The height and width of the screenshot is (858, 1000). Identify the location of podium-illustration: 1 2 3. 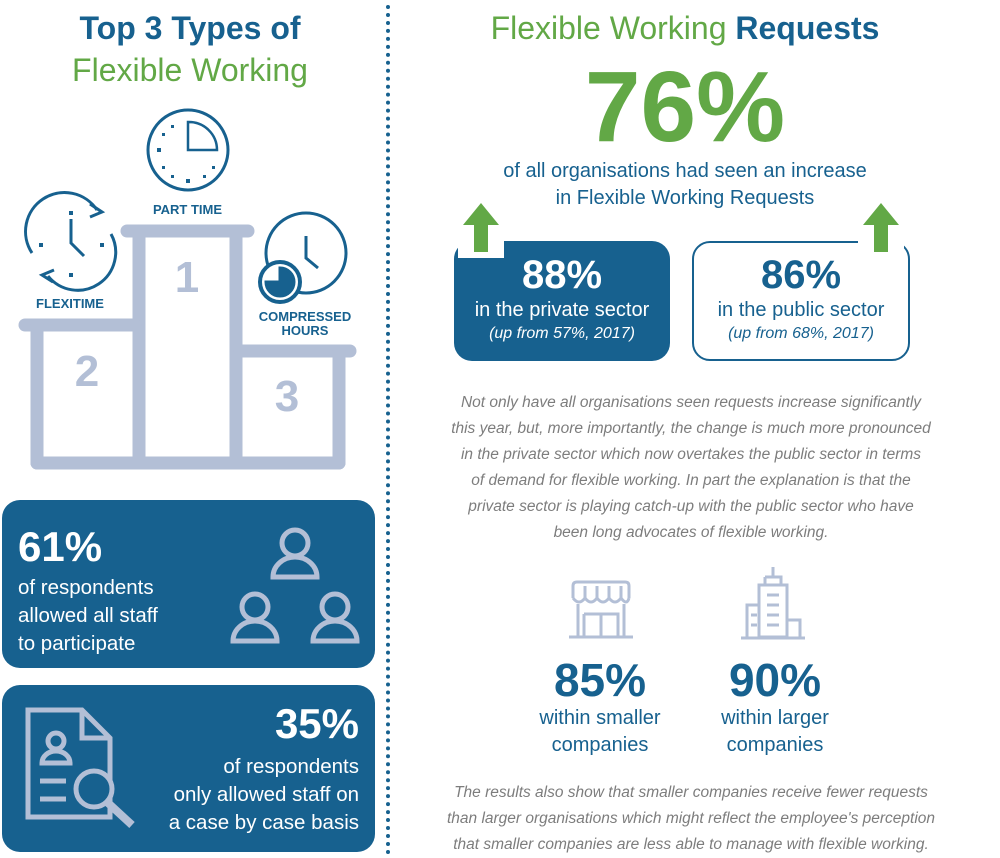
(187, 289).